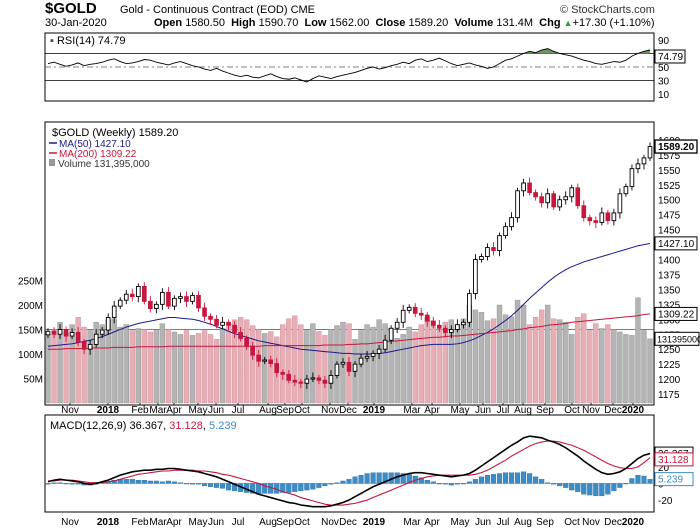 This screenshot has width=700, height=530. Describe the element at coordinates (432, 410) in the screenshot. I see `x-label-top-15: Apr` at that location.